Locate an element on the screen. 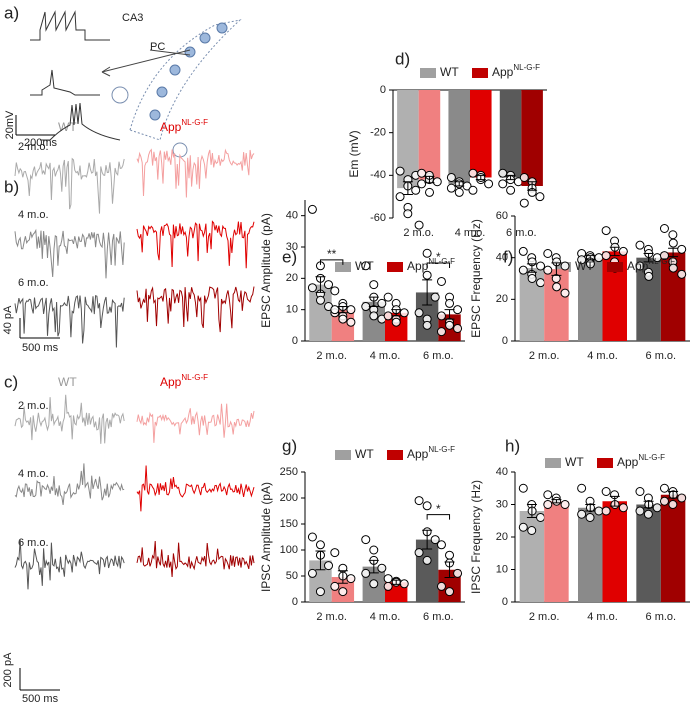 Image resolution: width=696 pixels, height=706 pixels. y-tick-label: 20 is located at coordinates (502, 537).